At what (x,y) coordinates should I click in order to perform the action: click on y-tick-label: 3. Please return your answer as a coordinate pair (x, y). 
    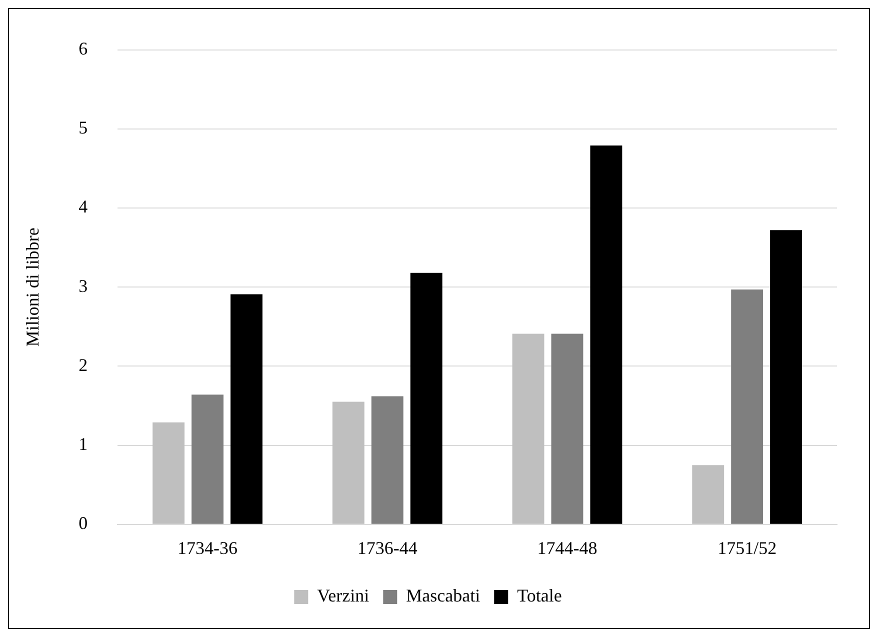
    Looking at the image, I should click on (83, 286).